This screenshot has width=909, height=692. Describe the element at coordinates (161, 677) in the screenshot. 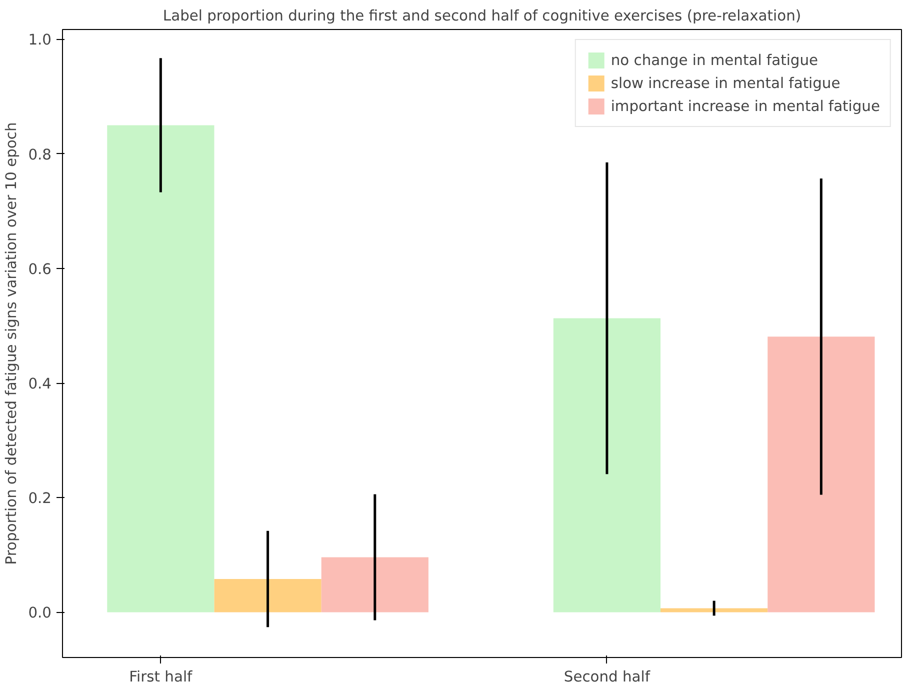

I see `x-tick-label: First half` at that location.